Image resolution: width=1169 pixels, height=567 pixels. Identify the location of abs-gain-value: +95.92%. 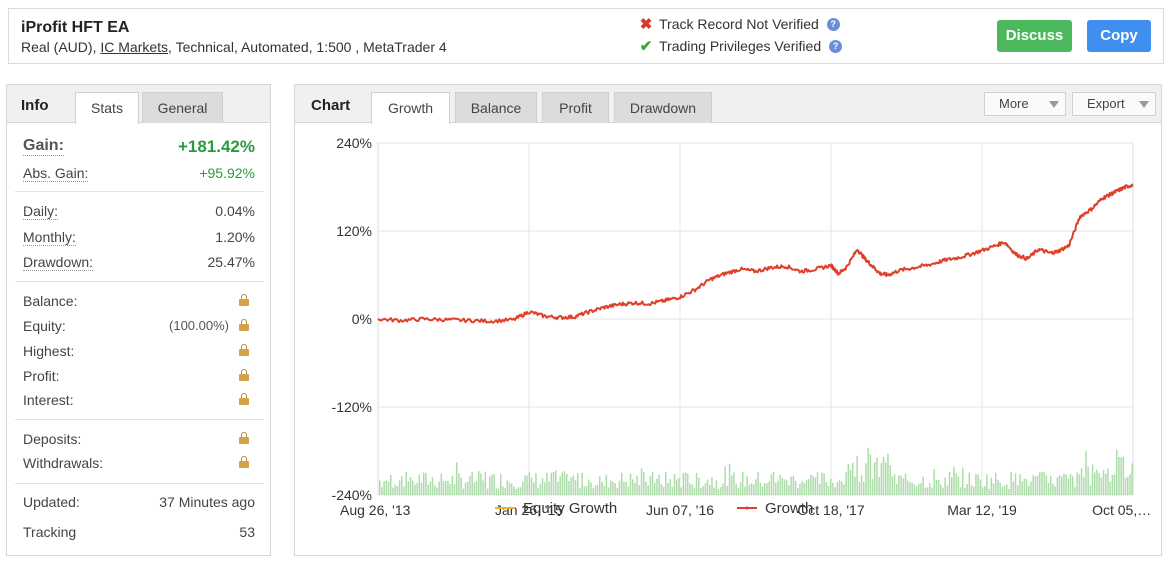
(227, 173).